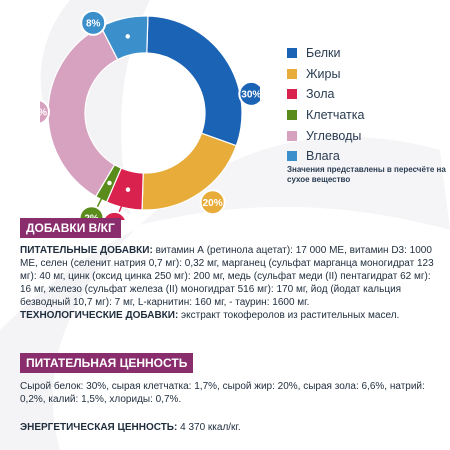  Describe the element at coordinates (107, 363) in the screenshot. I see `nutrition-section-title: ПИТАТЕЛЬНАЯ ЦЕННОСТЬ` at that location.